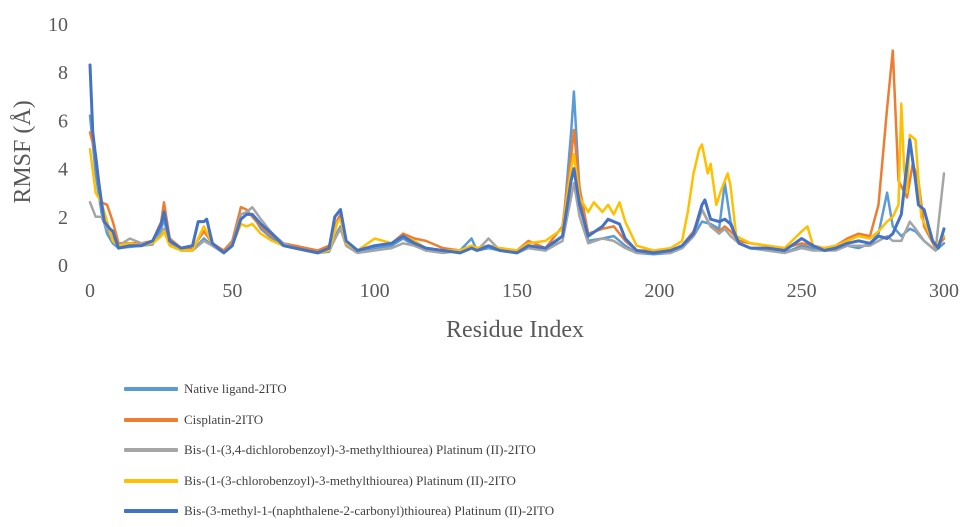 This screenshot has height=527, width=960. I want to click on x-tick-label: 50, so click(232, 291).